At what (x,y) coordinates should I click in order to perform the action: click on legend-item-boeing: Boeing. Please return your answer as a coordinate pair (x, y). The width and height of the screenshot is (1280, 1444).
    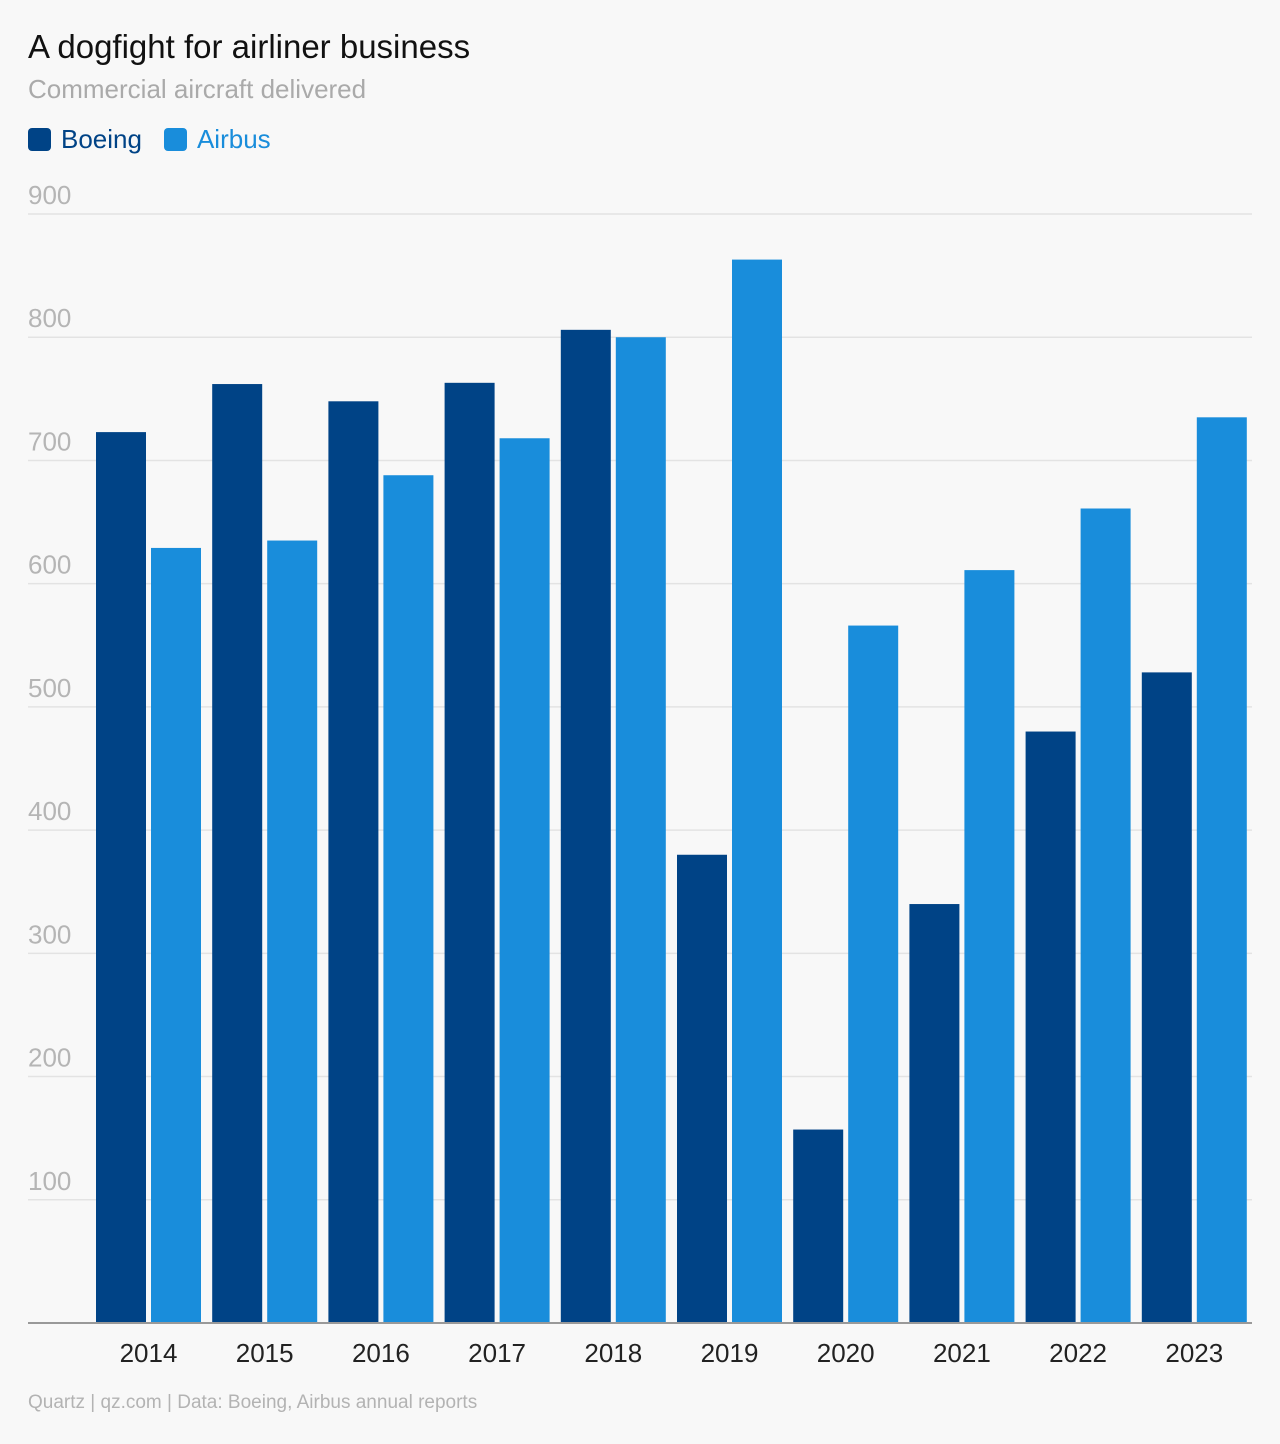
    Looking at the image, I should click on (85, 139).